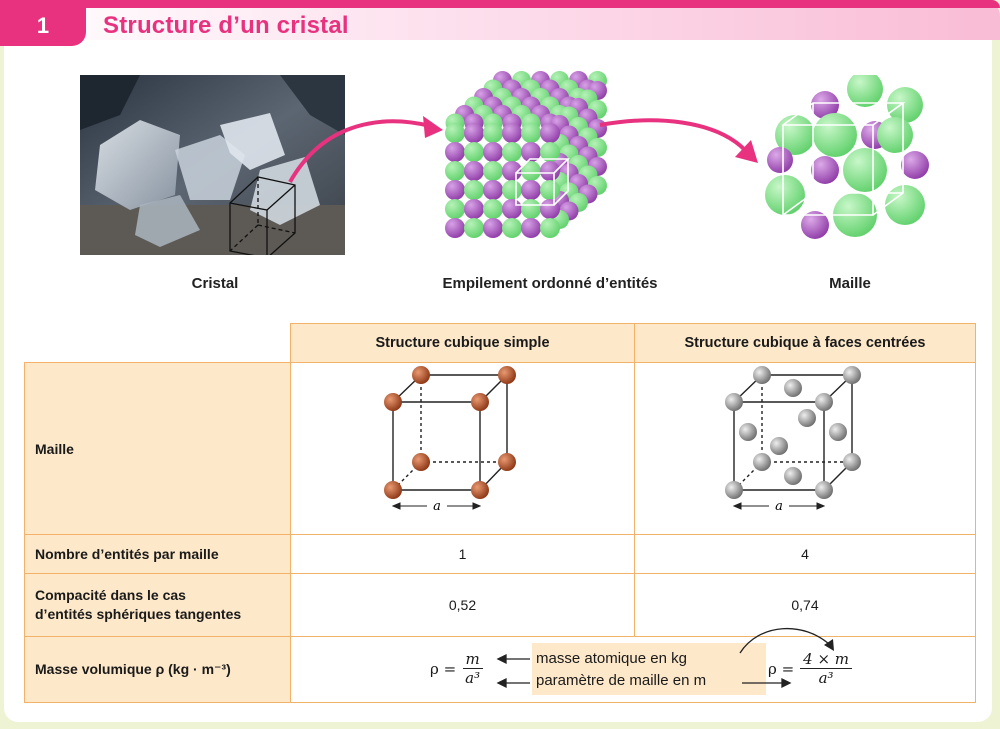 The width and height of the screenshot is (1000, 729). I want to click on cell-compacity-fcc: 0,74, so click(805, 605).